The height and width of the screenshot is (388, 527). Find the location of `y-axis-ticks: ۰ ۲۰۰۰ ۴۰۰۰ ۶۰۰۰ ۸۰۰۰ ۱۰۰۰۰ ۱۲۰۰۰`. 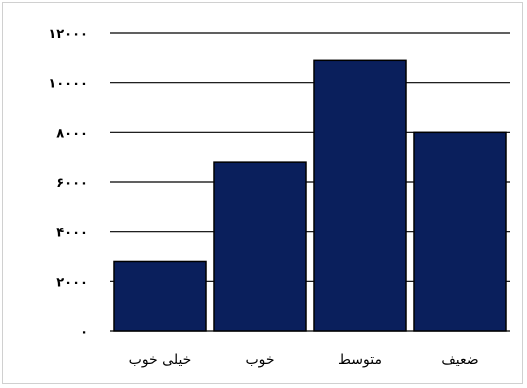

y-axis-ticks: ۰ ۲۰۰۰ ۴۰۰۰ ۶۰۰۰ ۸۰۰۰ ۱۰۰۰۰ ۱۲۰۰۰ is located at coordinates (68, 183).